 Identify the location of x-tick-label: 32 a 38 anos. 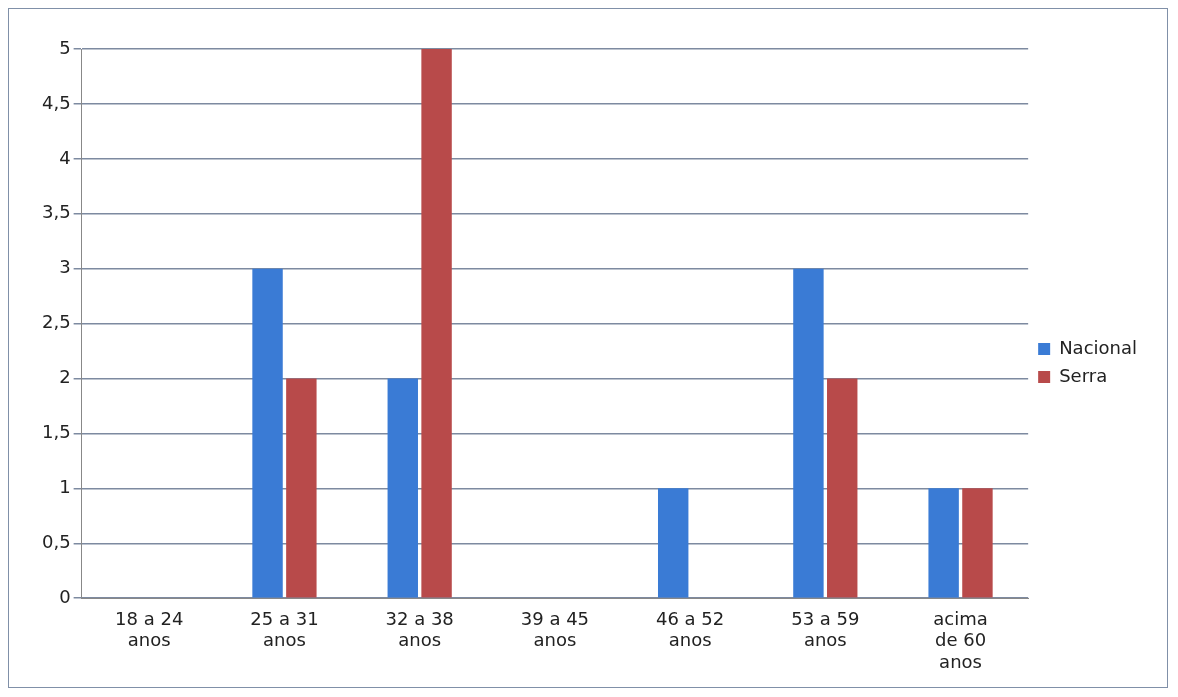
(419, 629).